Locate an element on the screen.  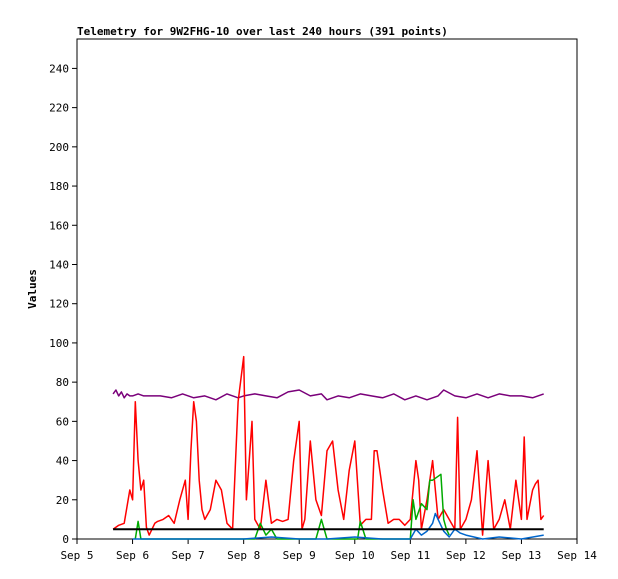
y-axis: 0 20 40 60 80 100 120 140 160 180 200 220 240 is located at coordinates (63, 304).